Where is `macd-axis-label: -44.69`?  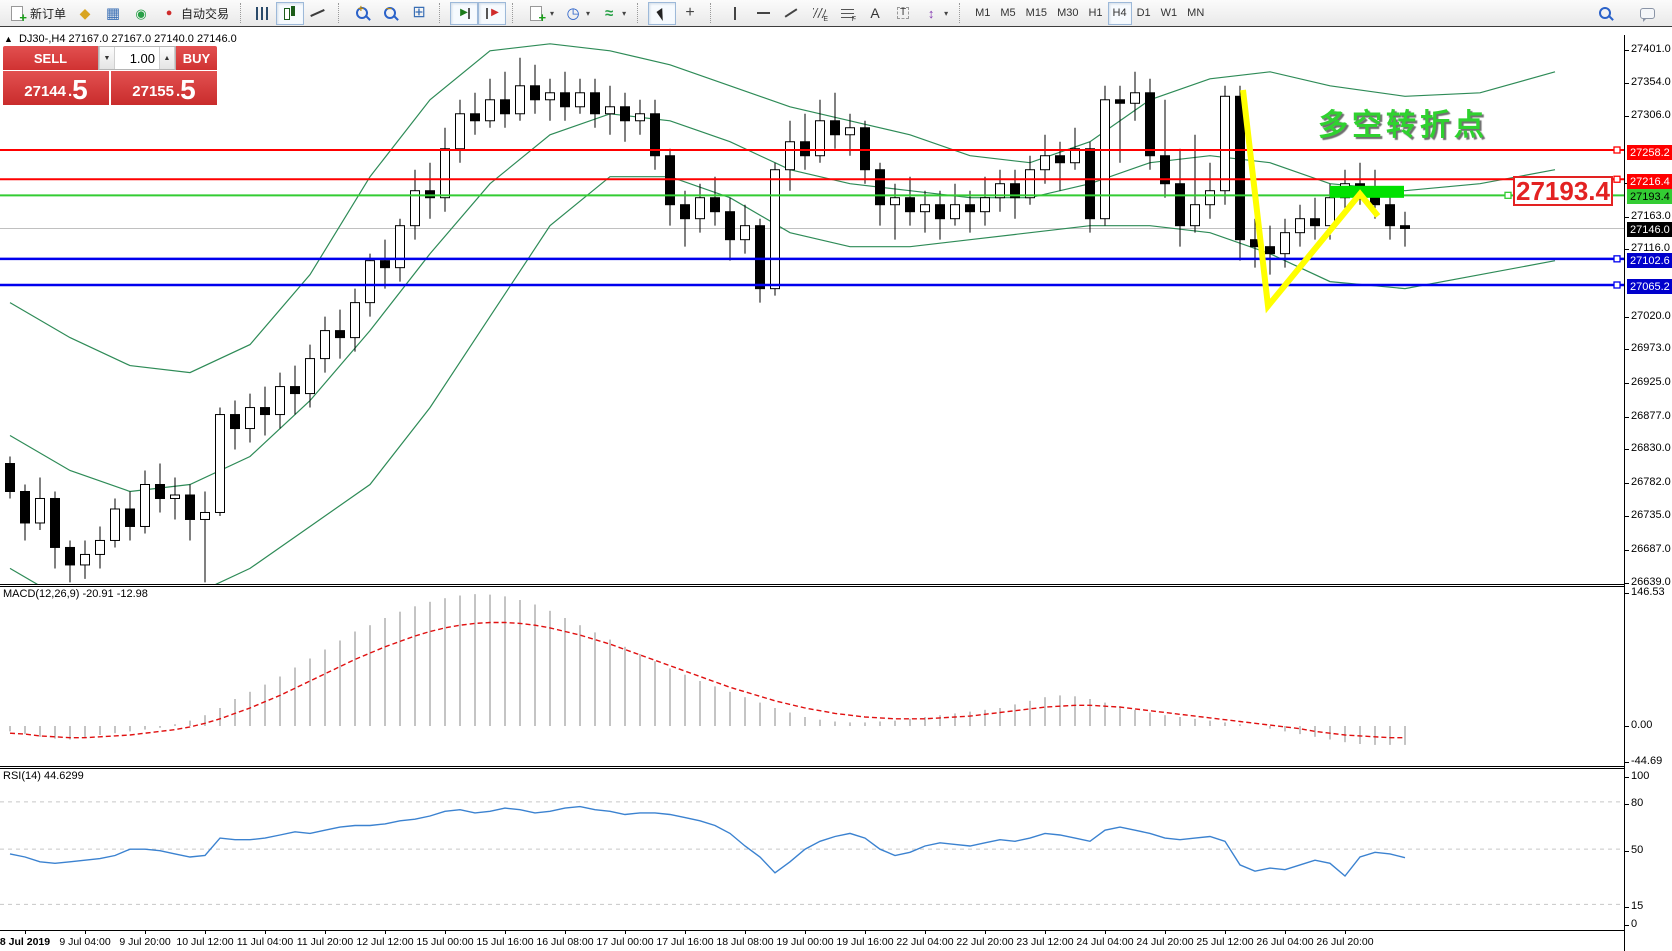 macd-axis-label: -44.69 is located at coordinates (1647, 761).